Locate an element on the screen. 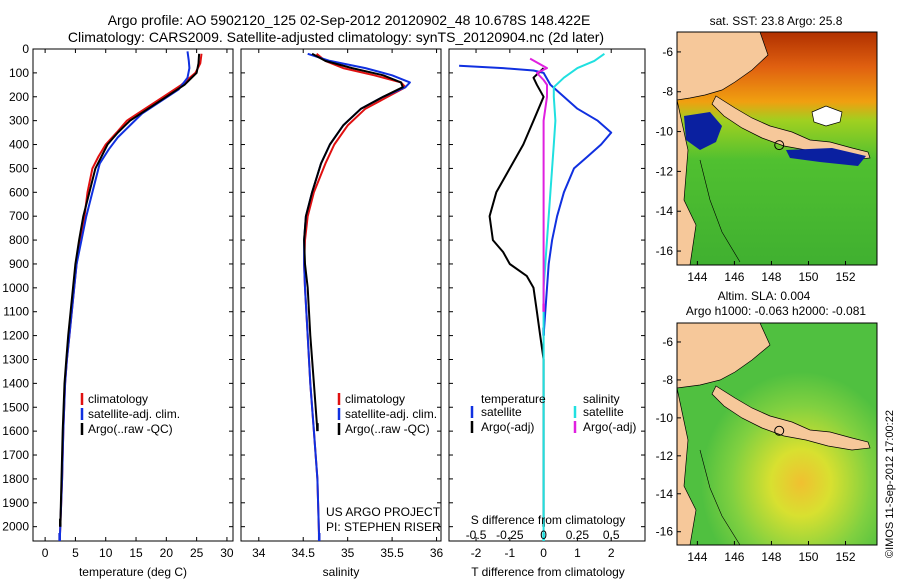 The height and width of the screenshot is (580, 900). sst-peninsula-land is located at coordinates (791, 128).